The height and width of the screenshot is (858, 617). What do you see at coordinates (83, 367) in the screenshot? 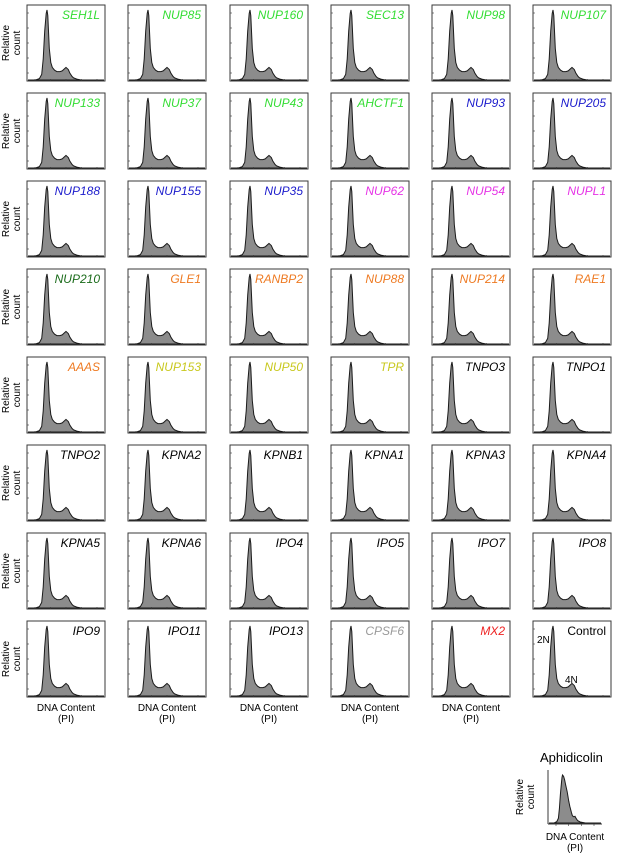
I see `panel-label: AAAS` at bounding box center [83, 367].